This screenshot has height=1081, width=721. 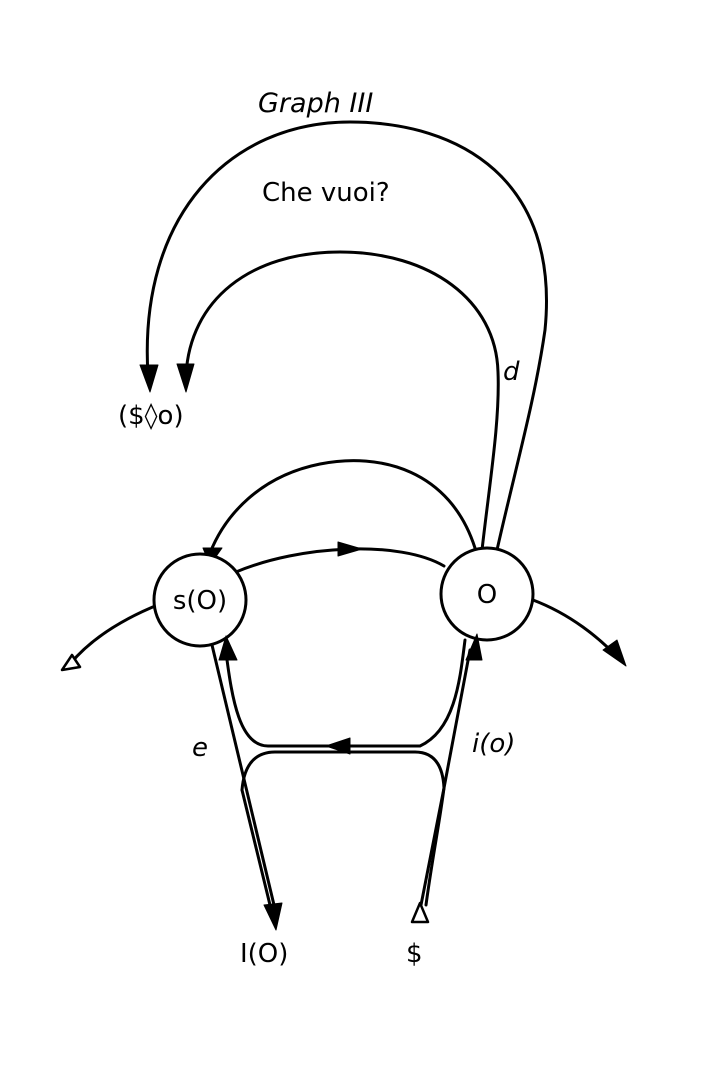 I want to click on inner-arc-arrowhead, so click(x=185, y=378).